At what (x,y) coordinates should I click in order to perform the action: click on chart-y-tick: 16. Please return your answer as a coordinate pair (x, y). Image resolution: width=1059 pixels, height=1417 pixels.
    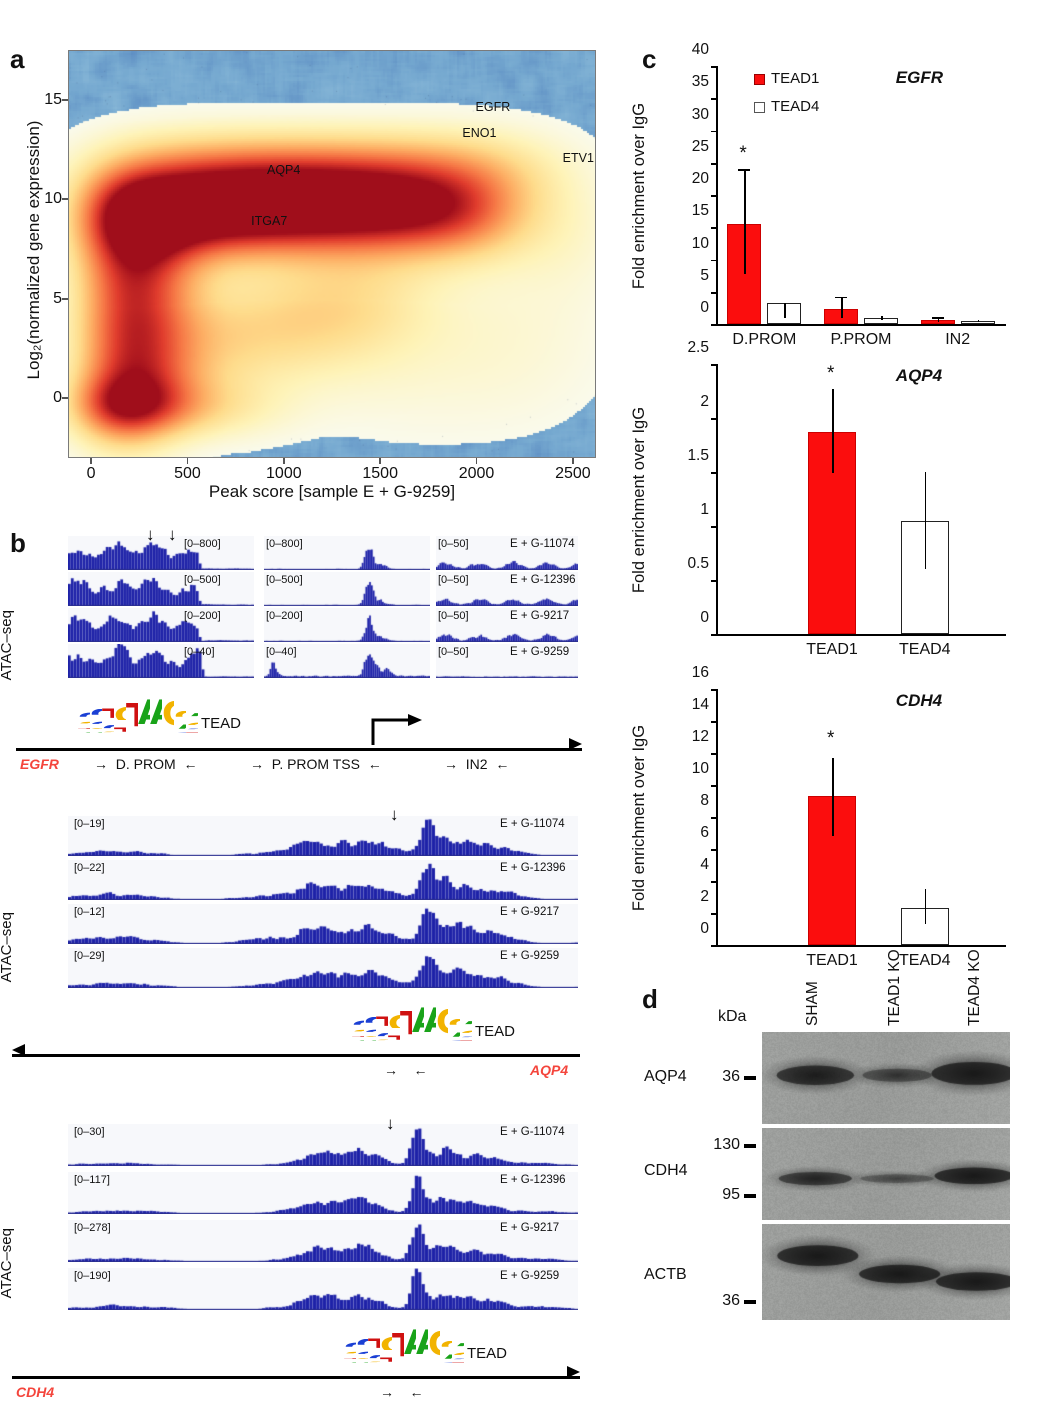
    Looking at the image, I should click on (700, 672).